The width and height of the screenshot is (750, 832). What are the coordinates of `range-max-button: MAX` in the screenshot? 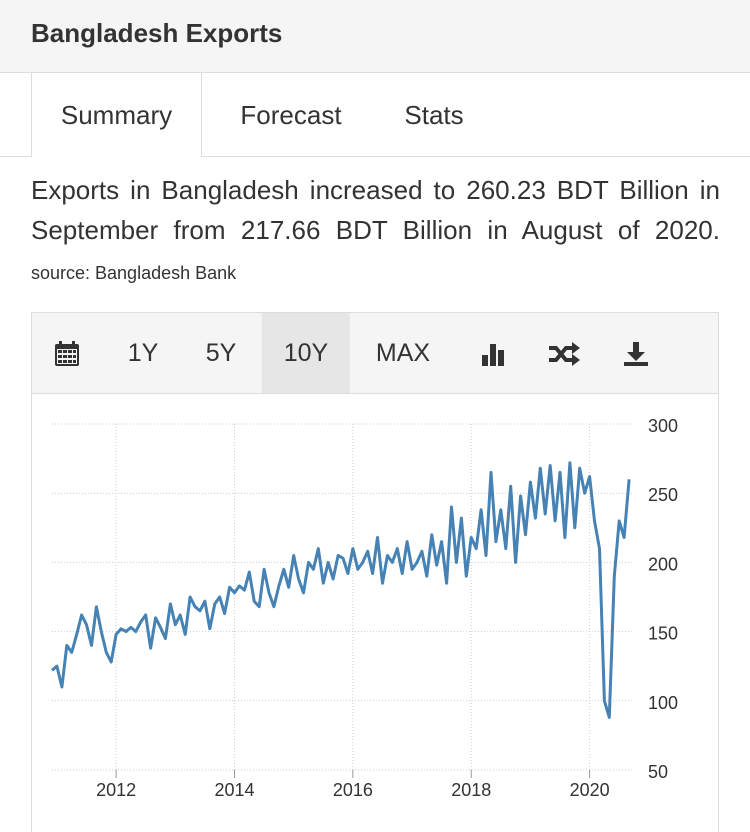 It's located at (403, 353).